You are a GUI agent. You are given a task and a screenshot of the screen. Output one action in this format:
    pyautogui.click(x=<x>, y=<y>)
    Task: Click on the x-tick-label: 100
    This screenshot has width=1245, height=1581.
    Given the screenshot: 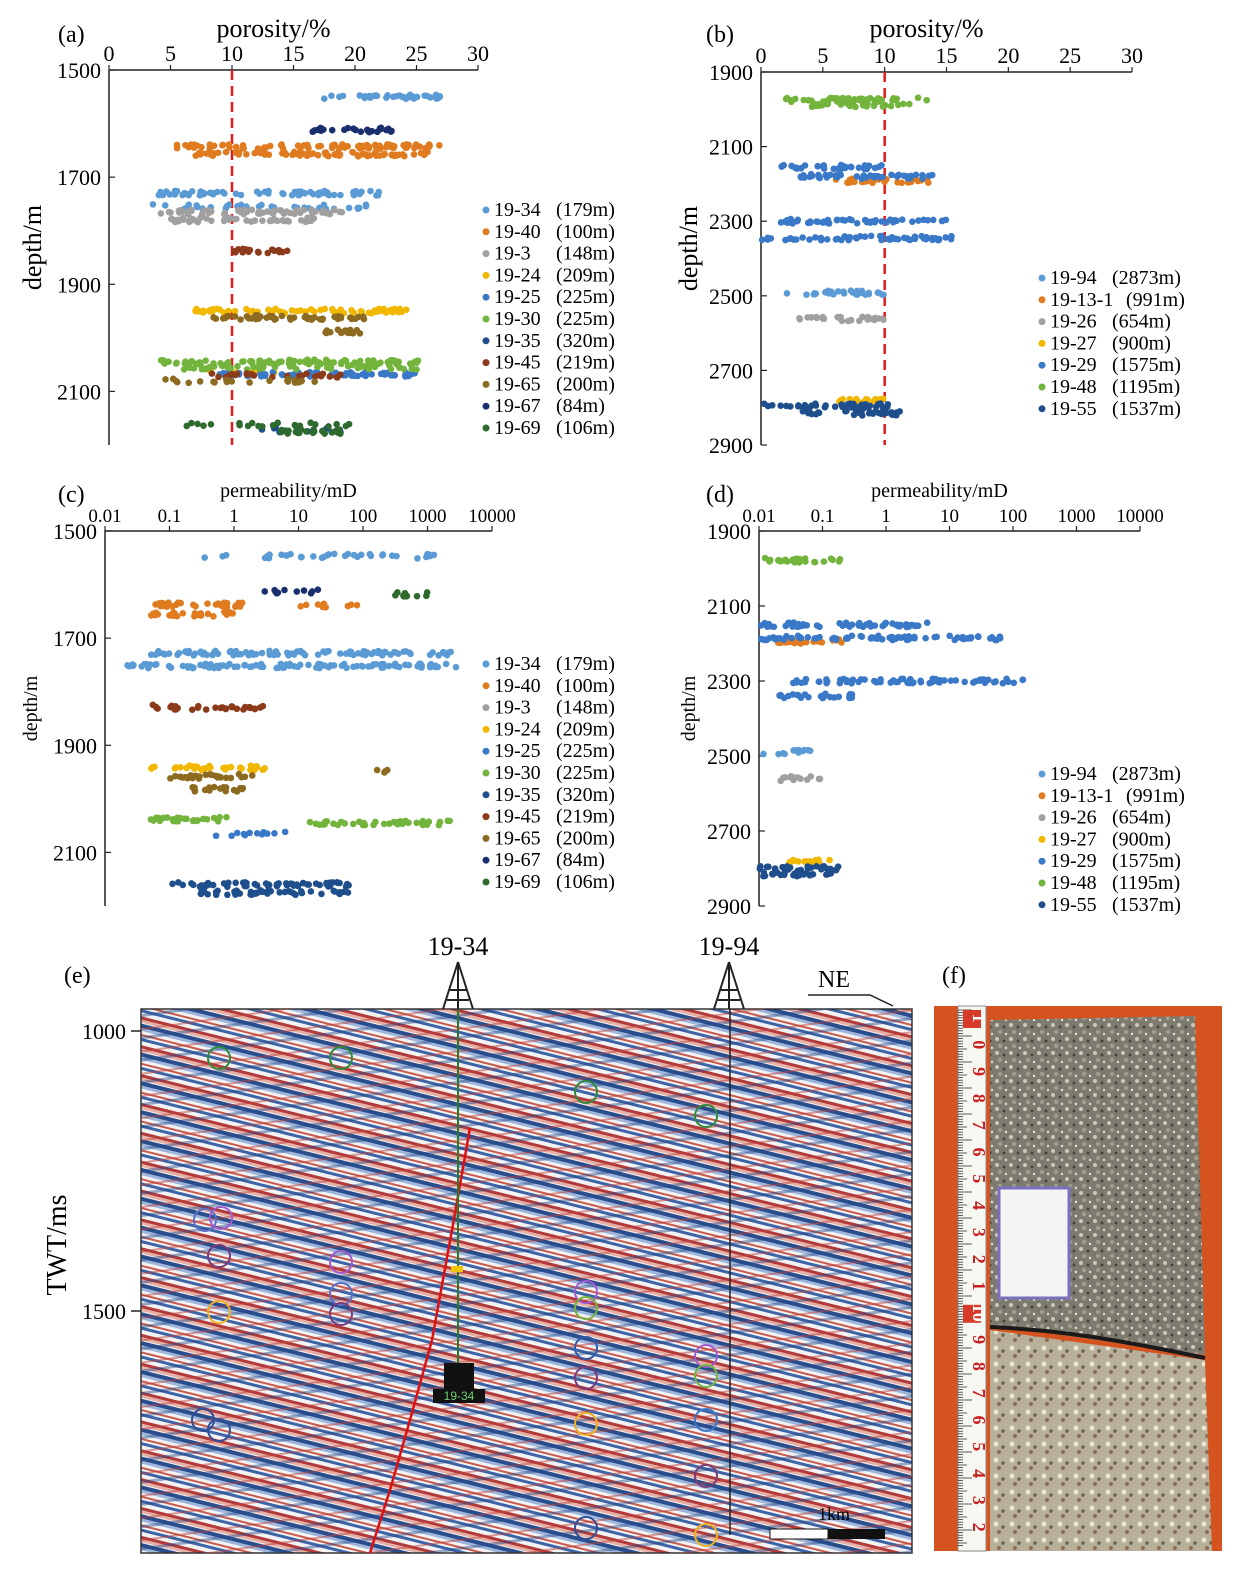 What is the action you would take?
    pyautogui.click(x=1013, y=516)
    